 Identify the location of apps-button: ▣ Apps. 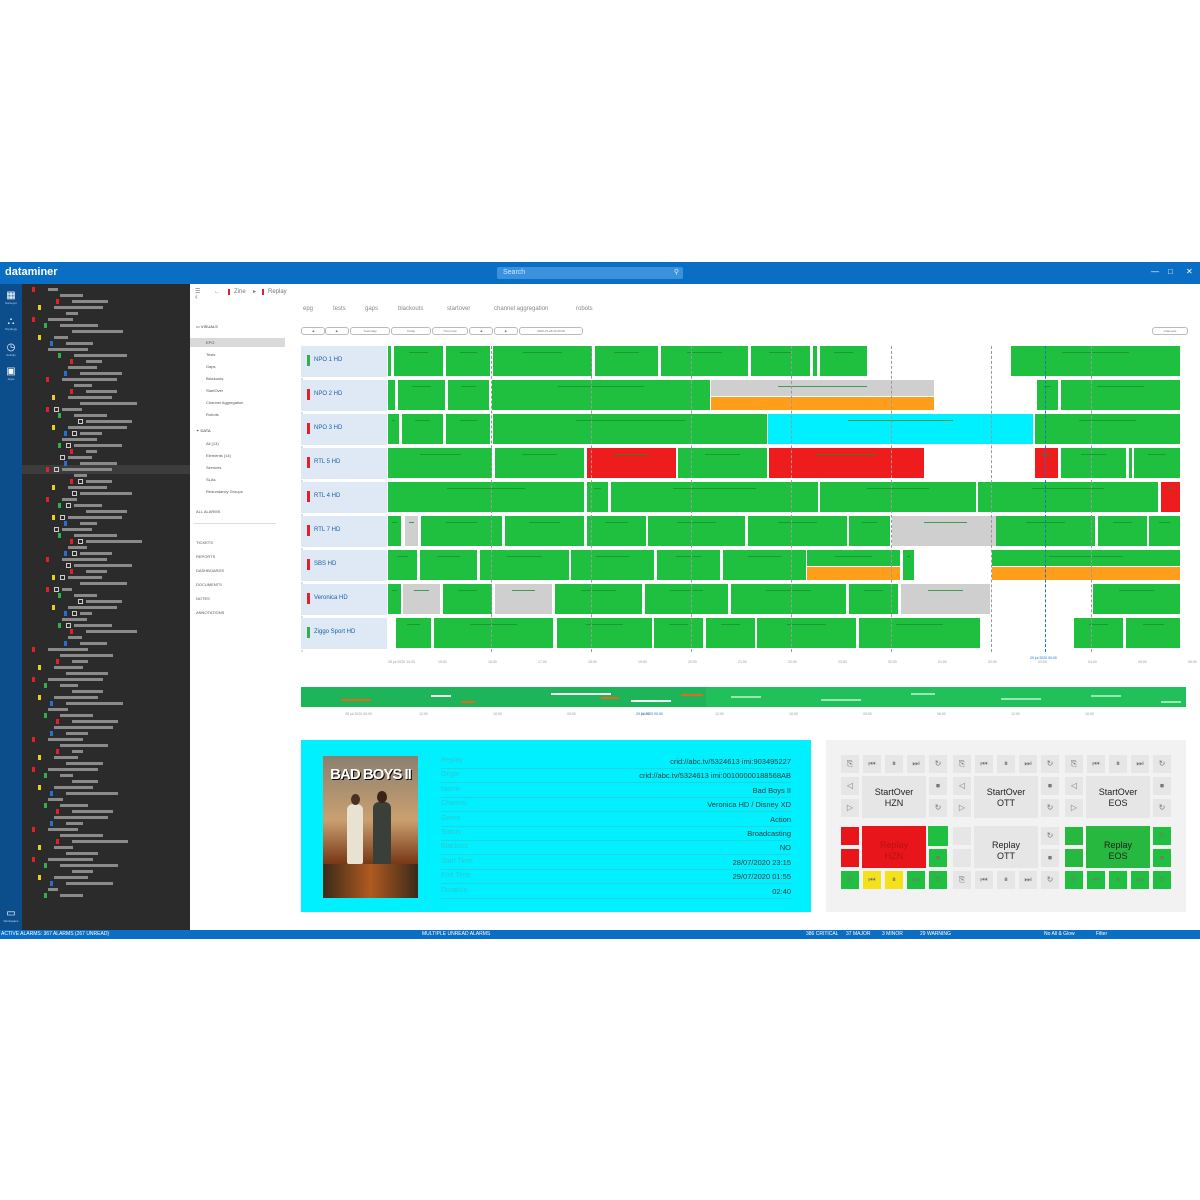
(11, 373).